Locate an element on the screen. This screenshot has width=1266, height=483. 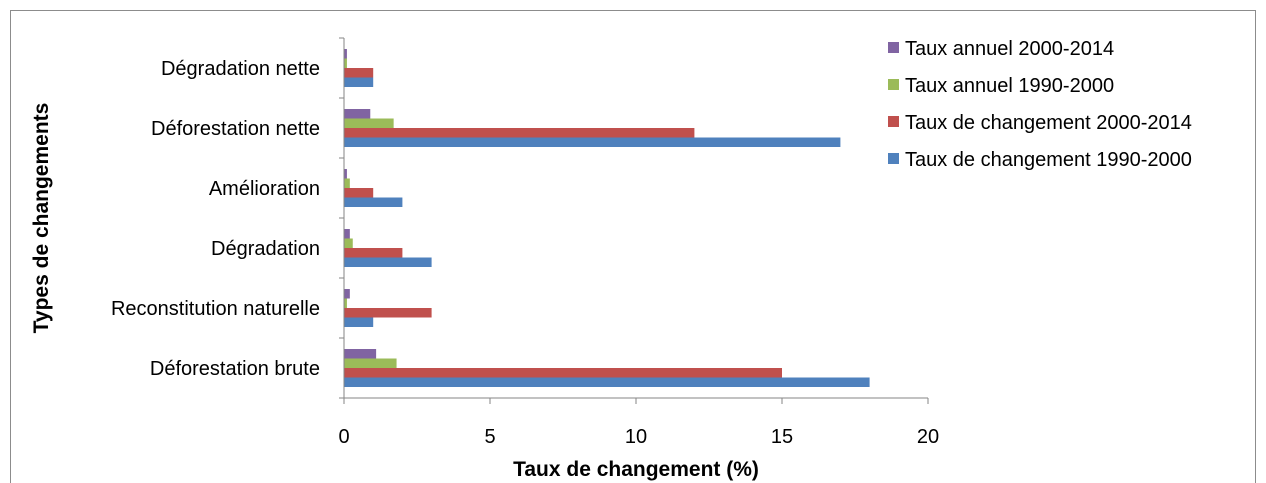
x-ticks-group: 0 5 10 15 20 is located at coordinates (638, 423).